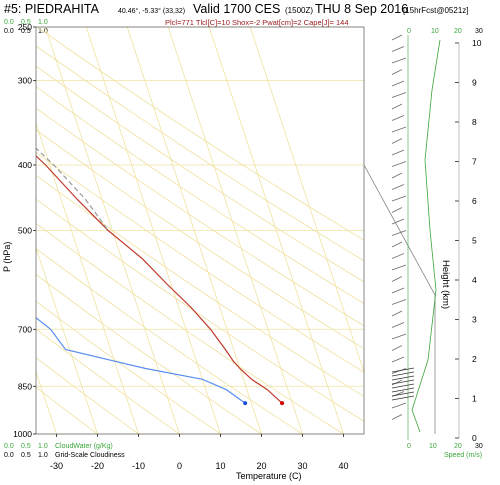  I want to click on height-tick-label: 8, so click(474, 122).